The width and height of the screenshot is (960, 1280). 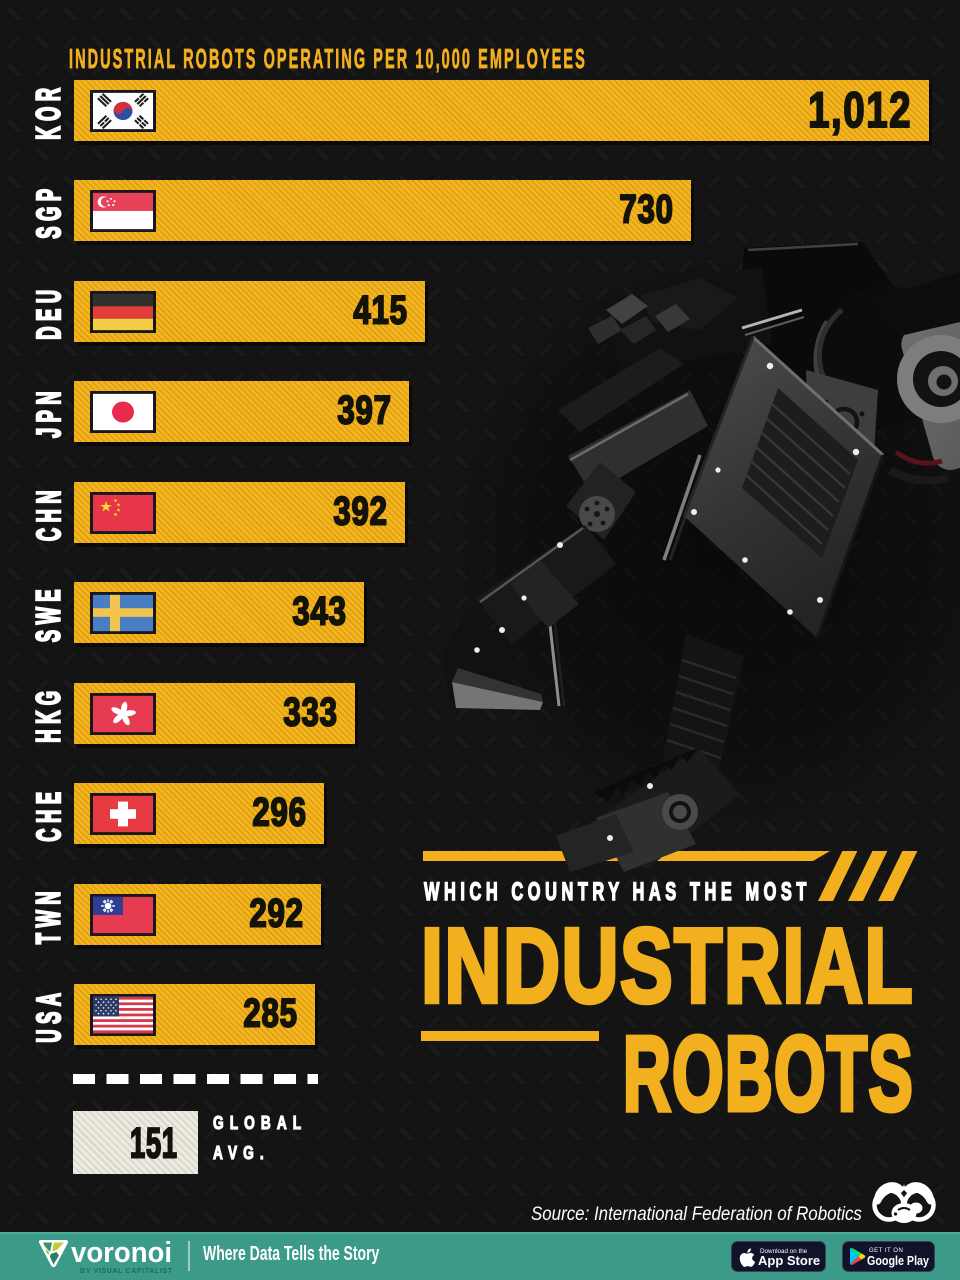 What do you see at coordinates (898, 1261) in the screenshot?
I see `svg-text: Google Play` at bounding box center [898, 1261].